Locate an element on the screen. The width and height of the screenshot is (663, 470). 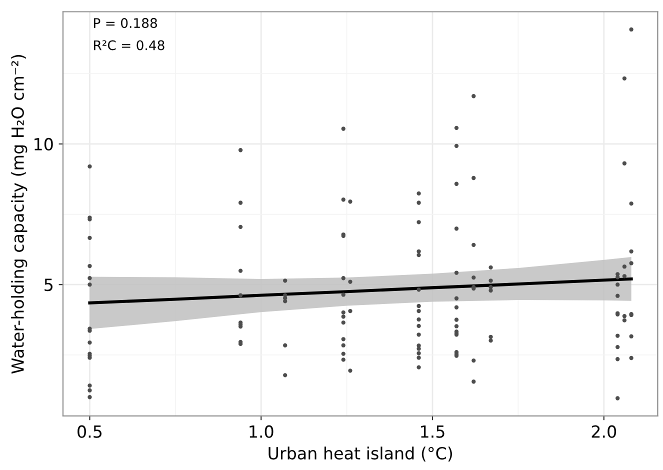
x-tick-label: 0.5 is located at coordinates (90, 431).